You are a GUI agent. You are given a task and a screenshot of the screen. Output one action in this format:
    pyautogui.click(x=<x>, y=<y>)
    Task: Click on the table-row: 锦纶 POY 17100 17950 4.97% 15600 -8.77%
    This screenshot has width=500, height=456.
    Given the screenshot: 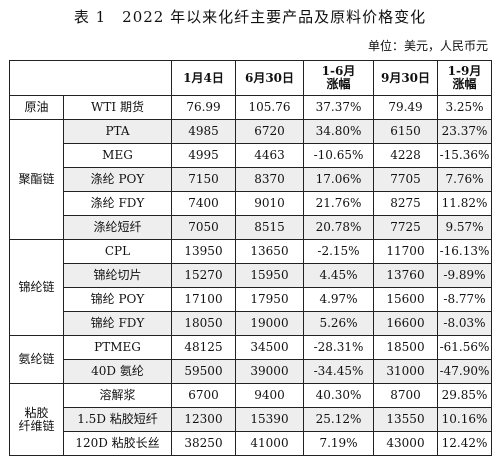 What is the action you would take?
    pyautogui.click(x=251, y=299)
    